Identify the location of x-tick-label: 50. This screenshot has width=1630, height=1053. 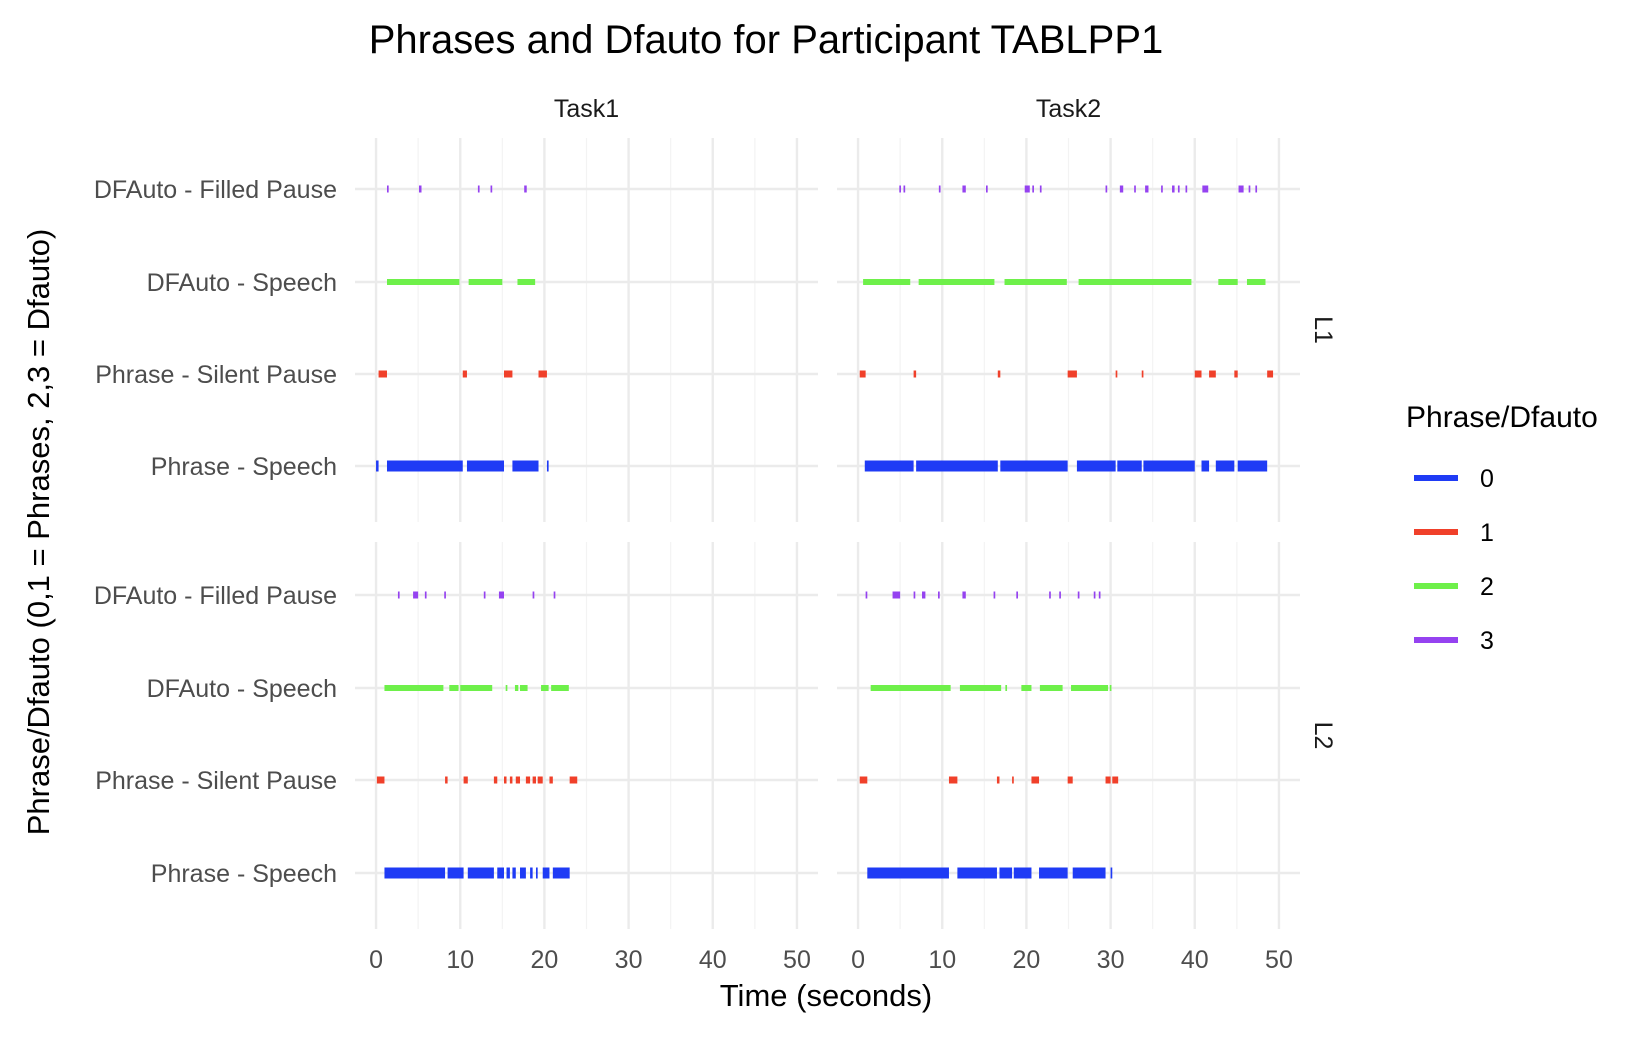
(1279, 960).